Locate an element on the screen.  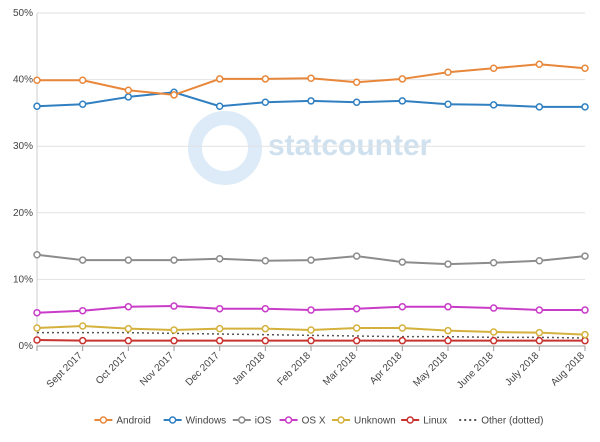
watermark: statcounter is located at coordinates (350, 145).